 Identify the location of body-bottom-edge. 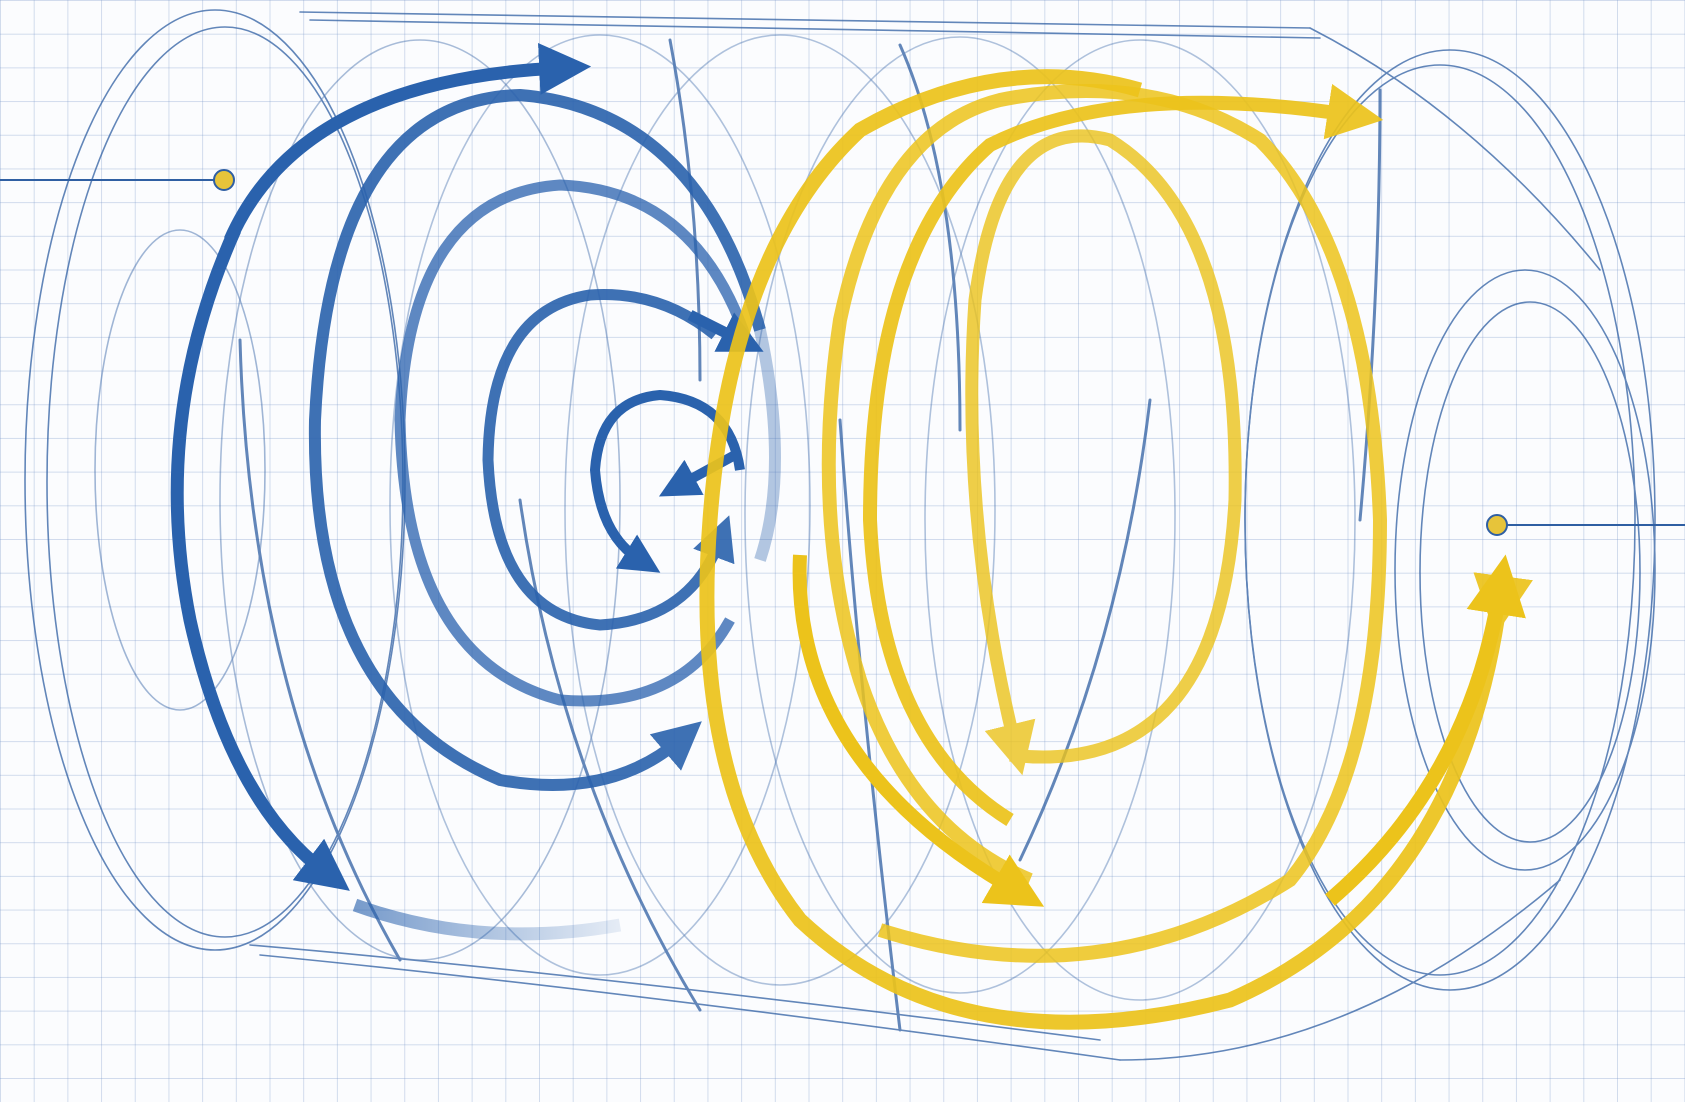
(675, 992).